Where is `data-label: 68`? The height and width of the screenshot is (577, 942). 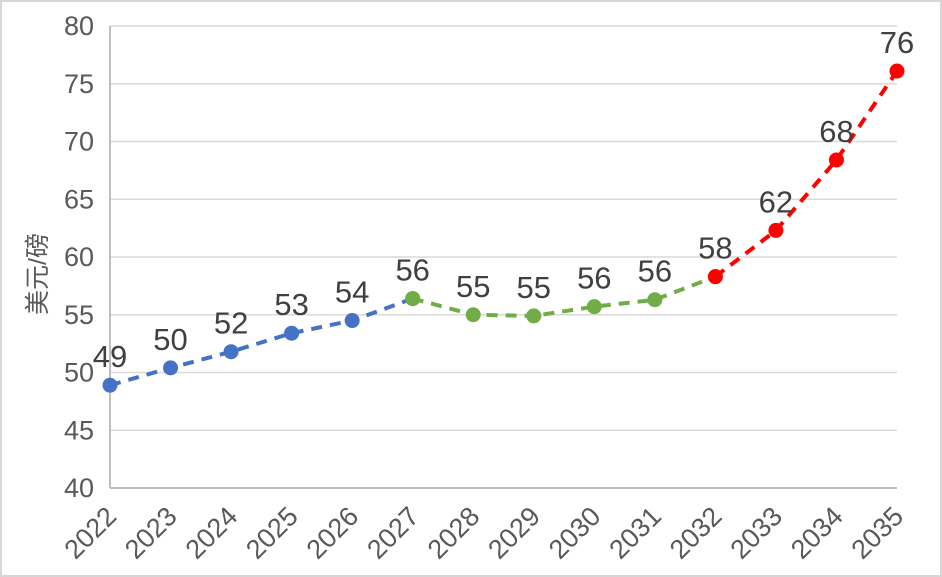 data-label: 68 is located at coordinates (836, 131).